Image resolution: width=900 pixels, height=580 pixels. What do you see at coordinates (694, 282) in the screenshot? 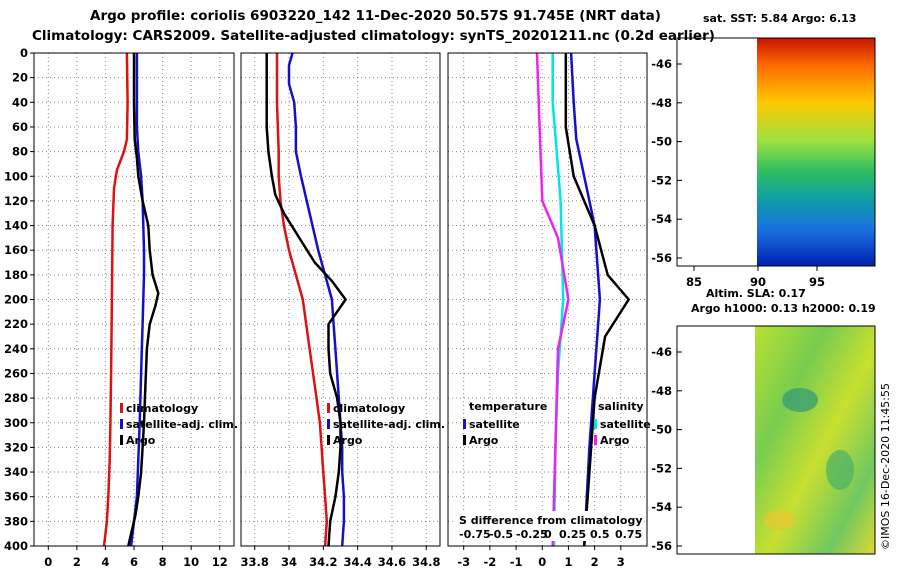
I see `map-x-tick-label: 85` at bounding box center [694, 282].